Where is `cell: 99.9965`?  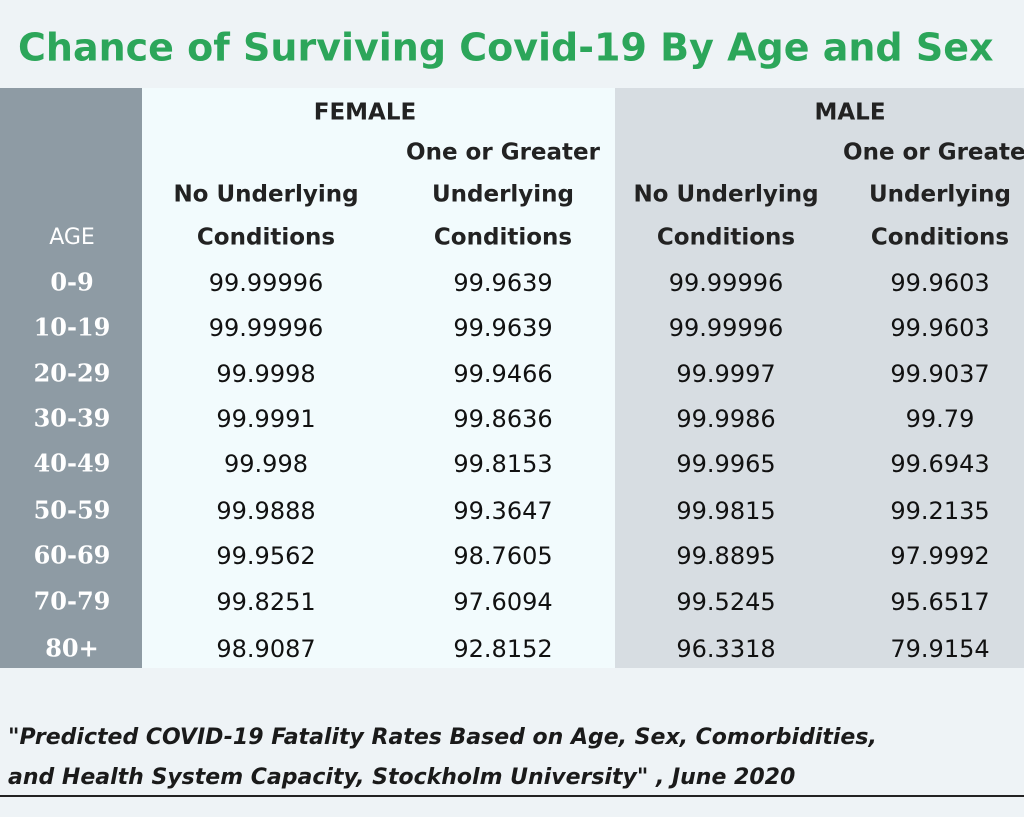 cell: 99.9965 is located at coordinates (725, 464).